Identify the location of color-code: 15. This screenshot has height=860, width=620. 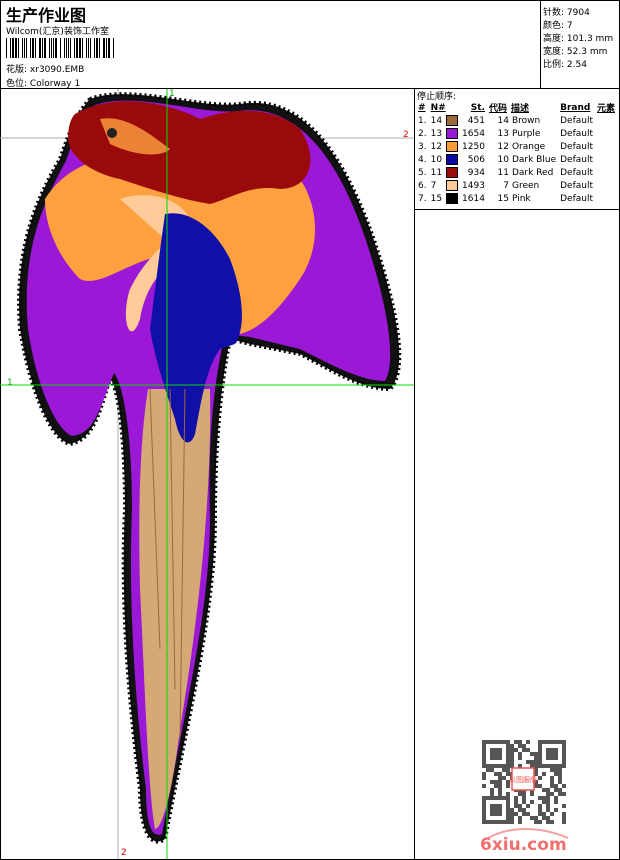
(503, 198).